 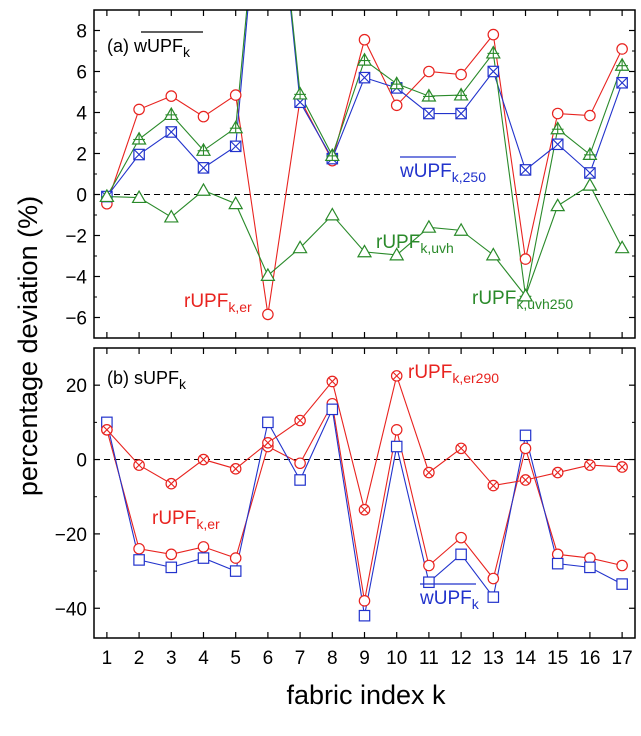 I want to click on annotation-wupf-k-b: wUPFk, so click(x=449, y=600).